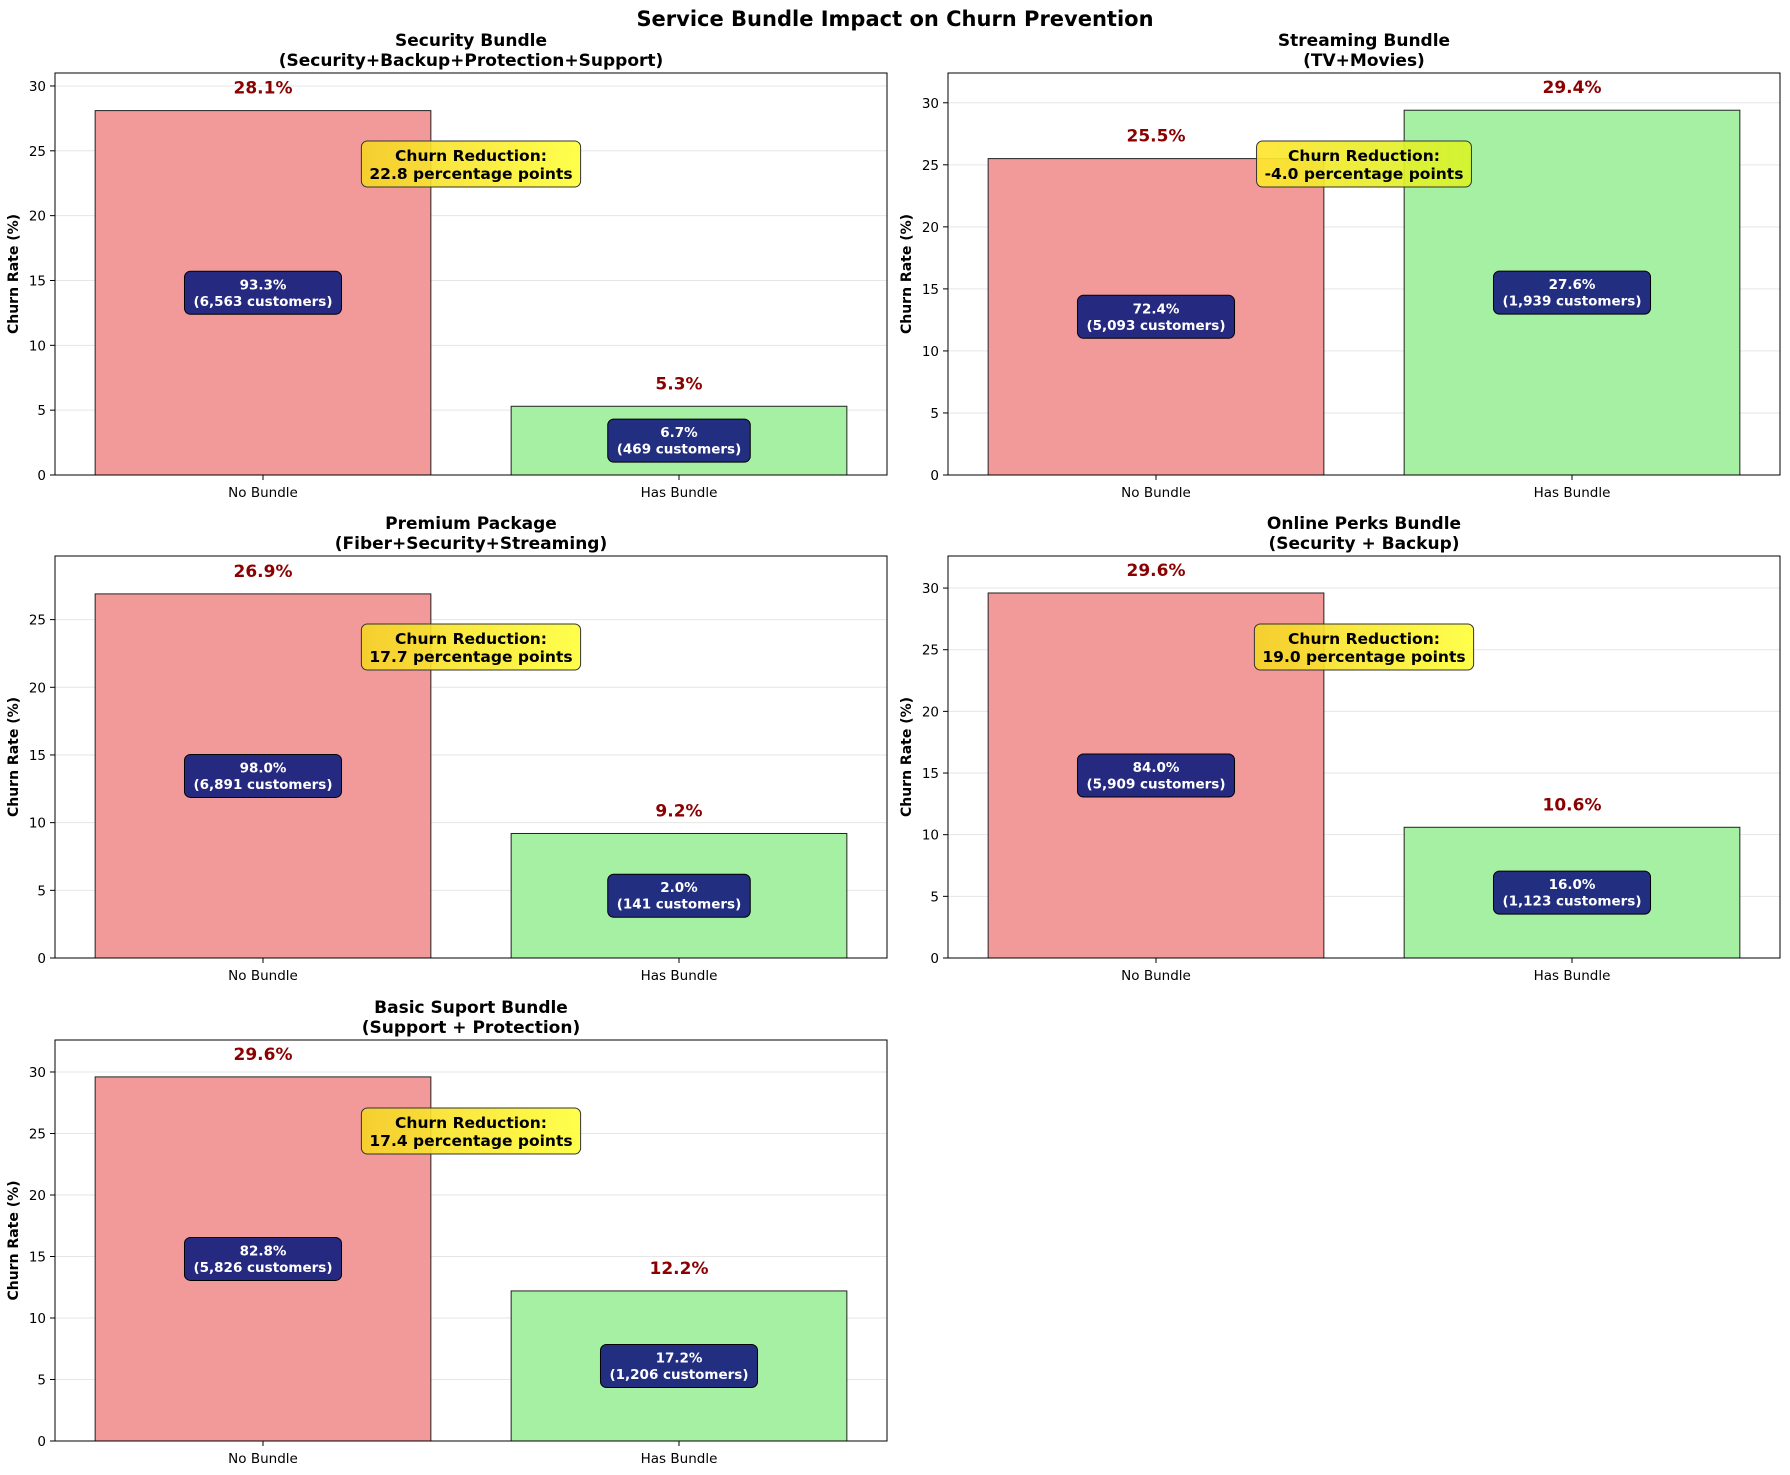  What do you see at coordinates (1572, 285) in the screenshot?
I see `count-label-line-0: 27.6%` at bounding box center [1572, 285].